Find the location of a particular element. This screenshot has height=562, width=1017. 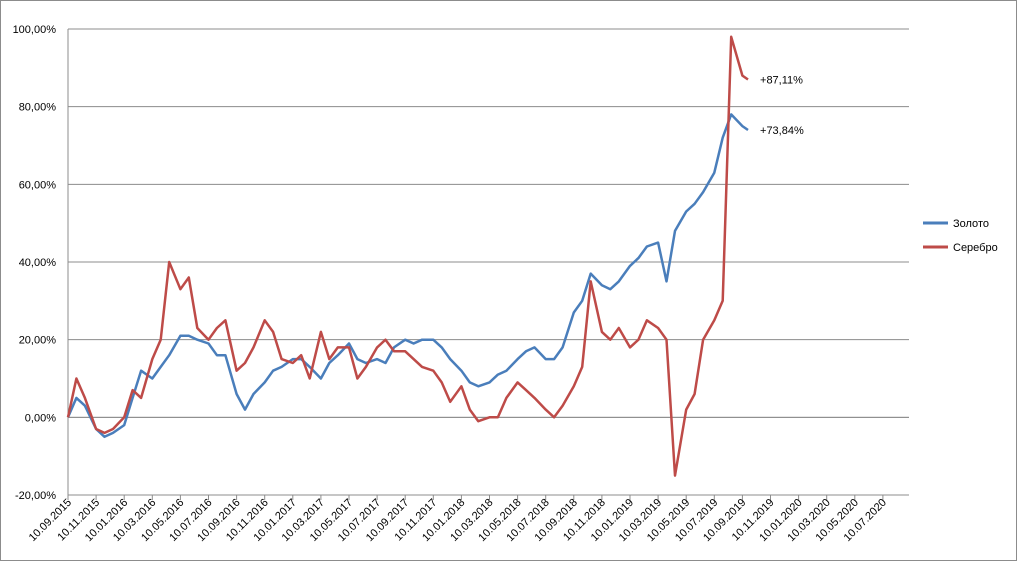

legend-label: Золото is located at coordinates (971, 224).